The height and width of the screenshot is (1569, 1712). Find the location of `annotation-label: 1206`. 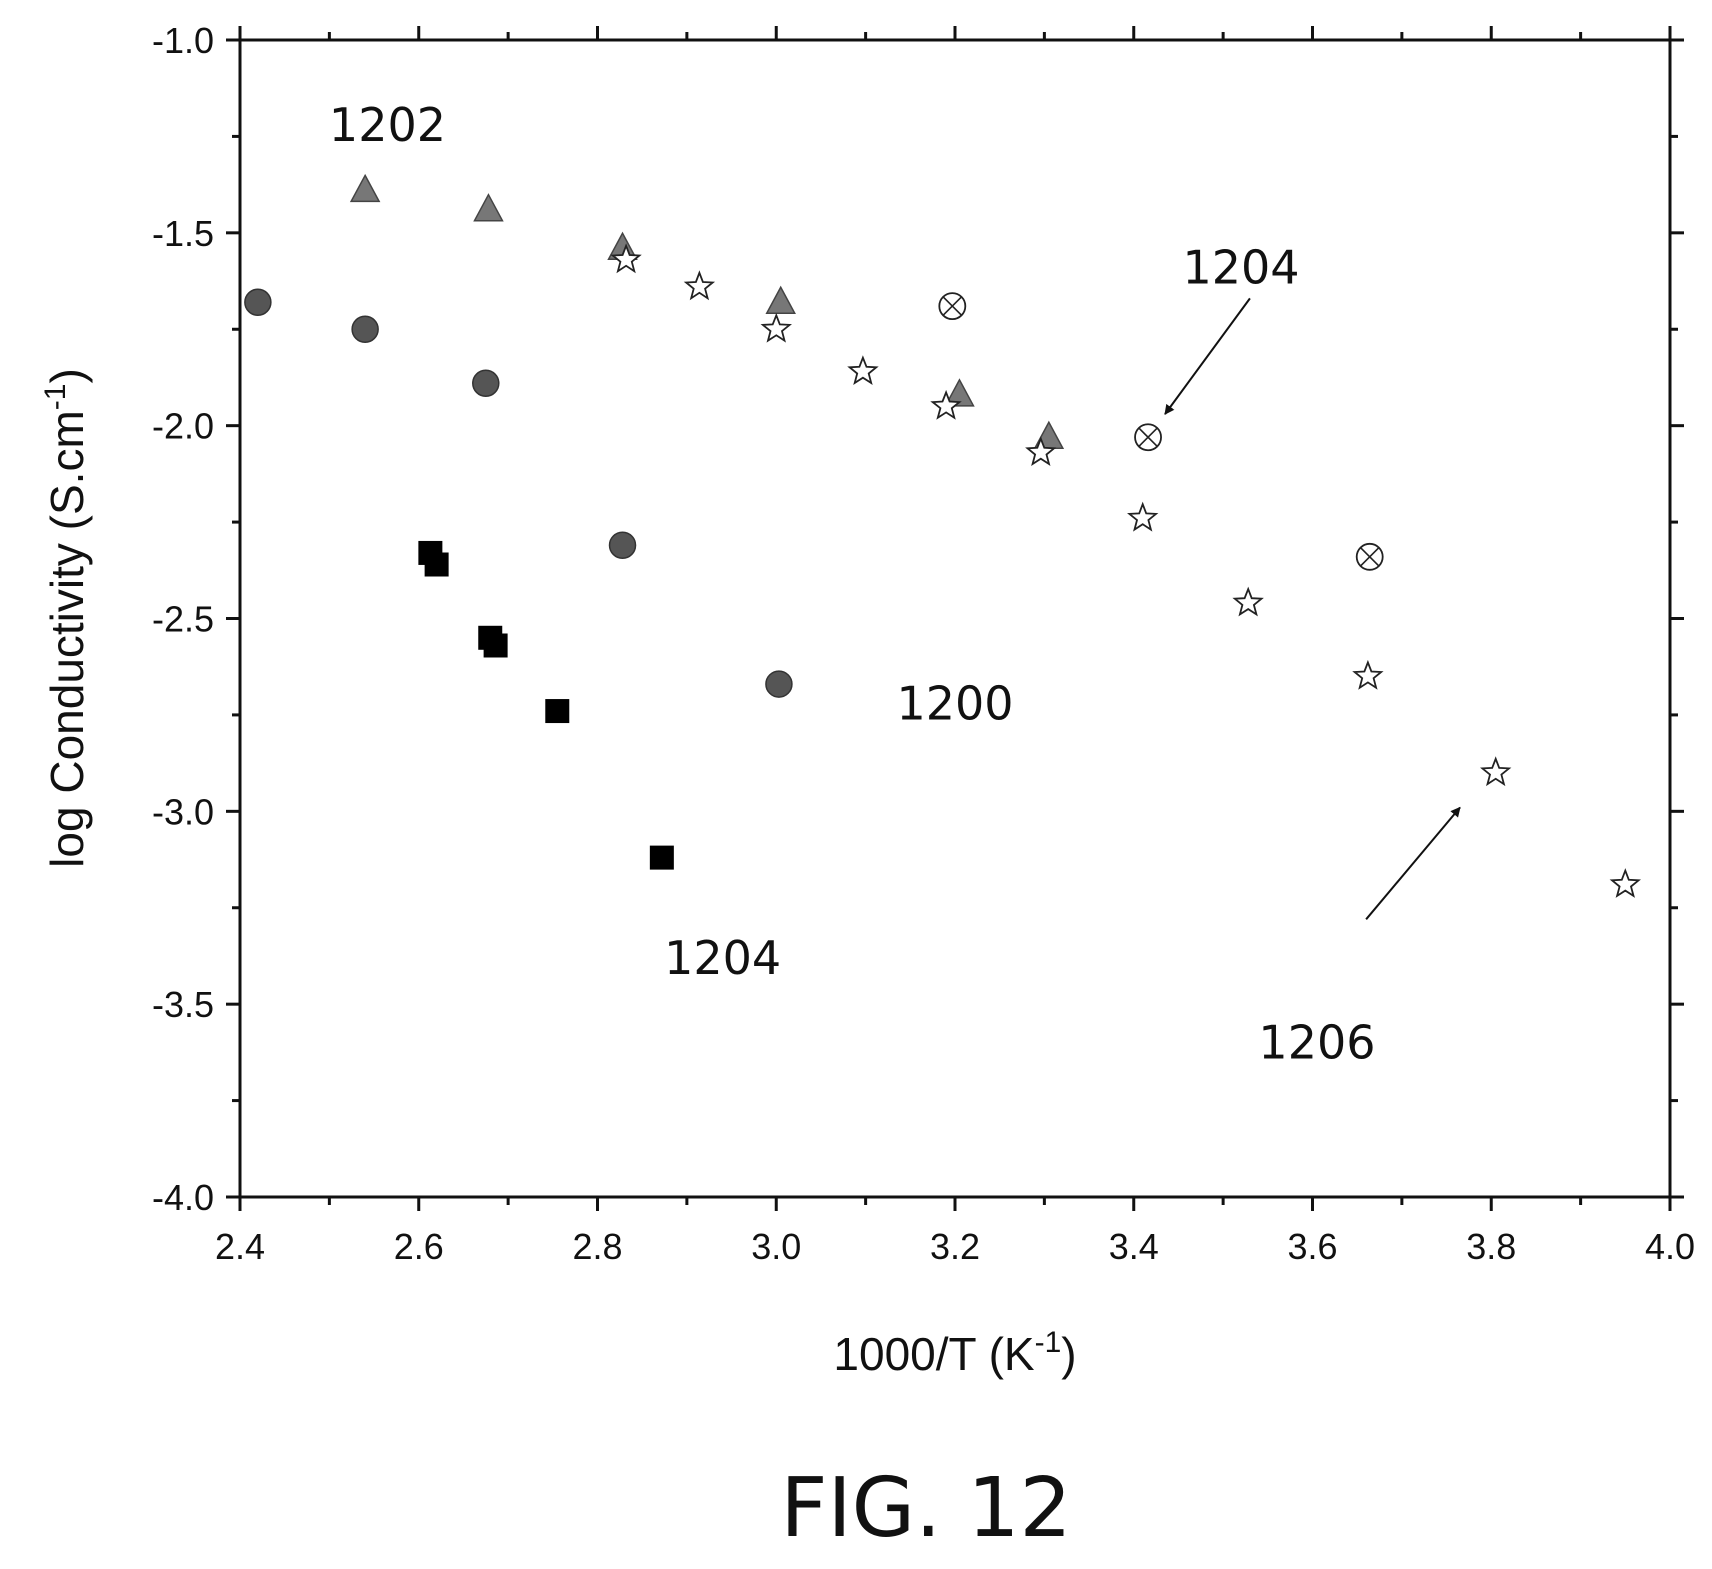

annotation-label: 1206 is located at coordinates (1316, 1043).